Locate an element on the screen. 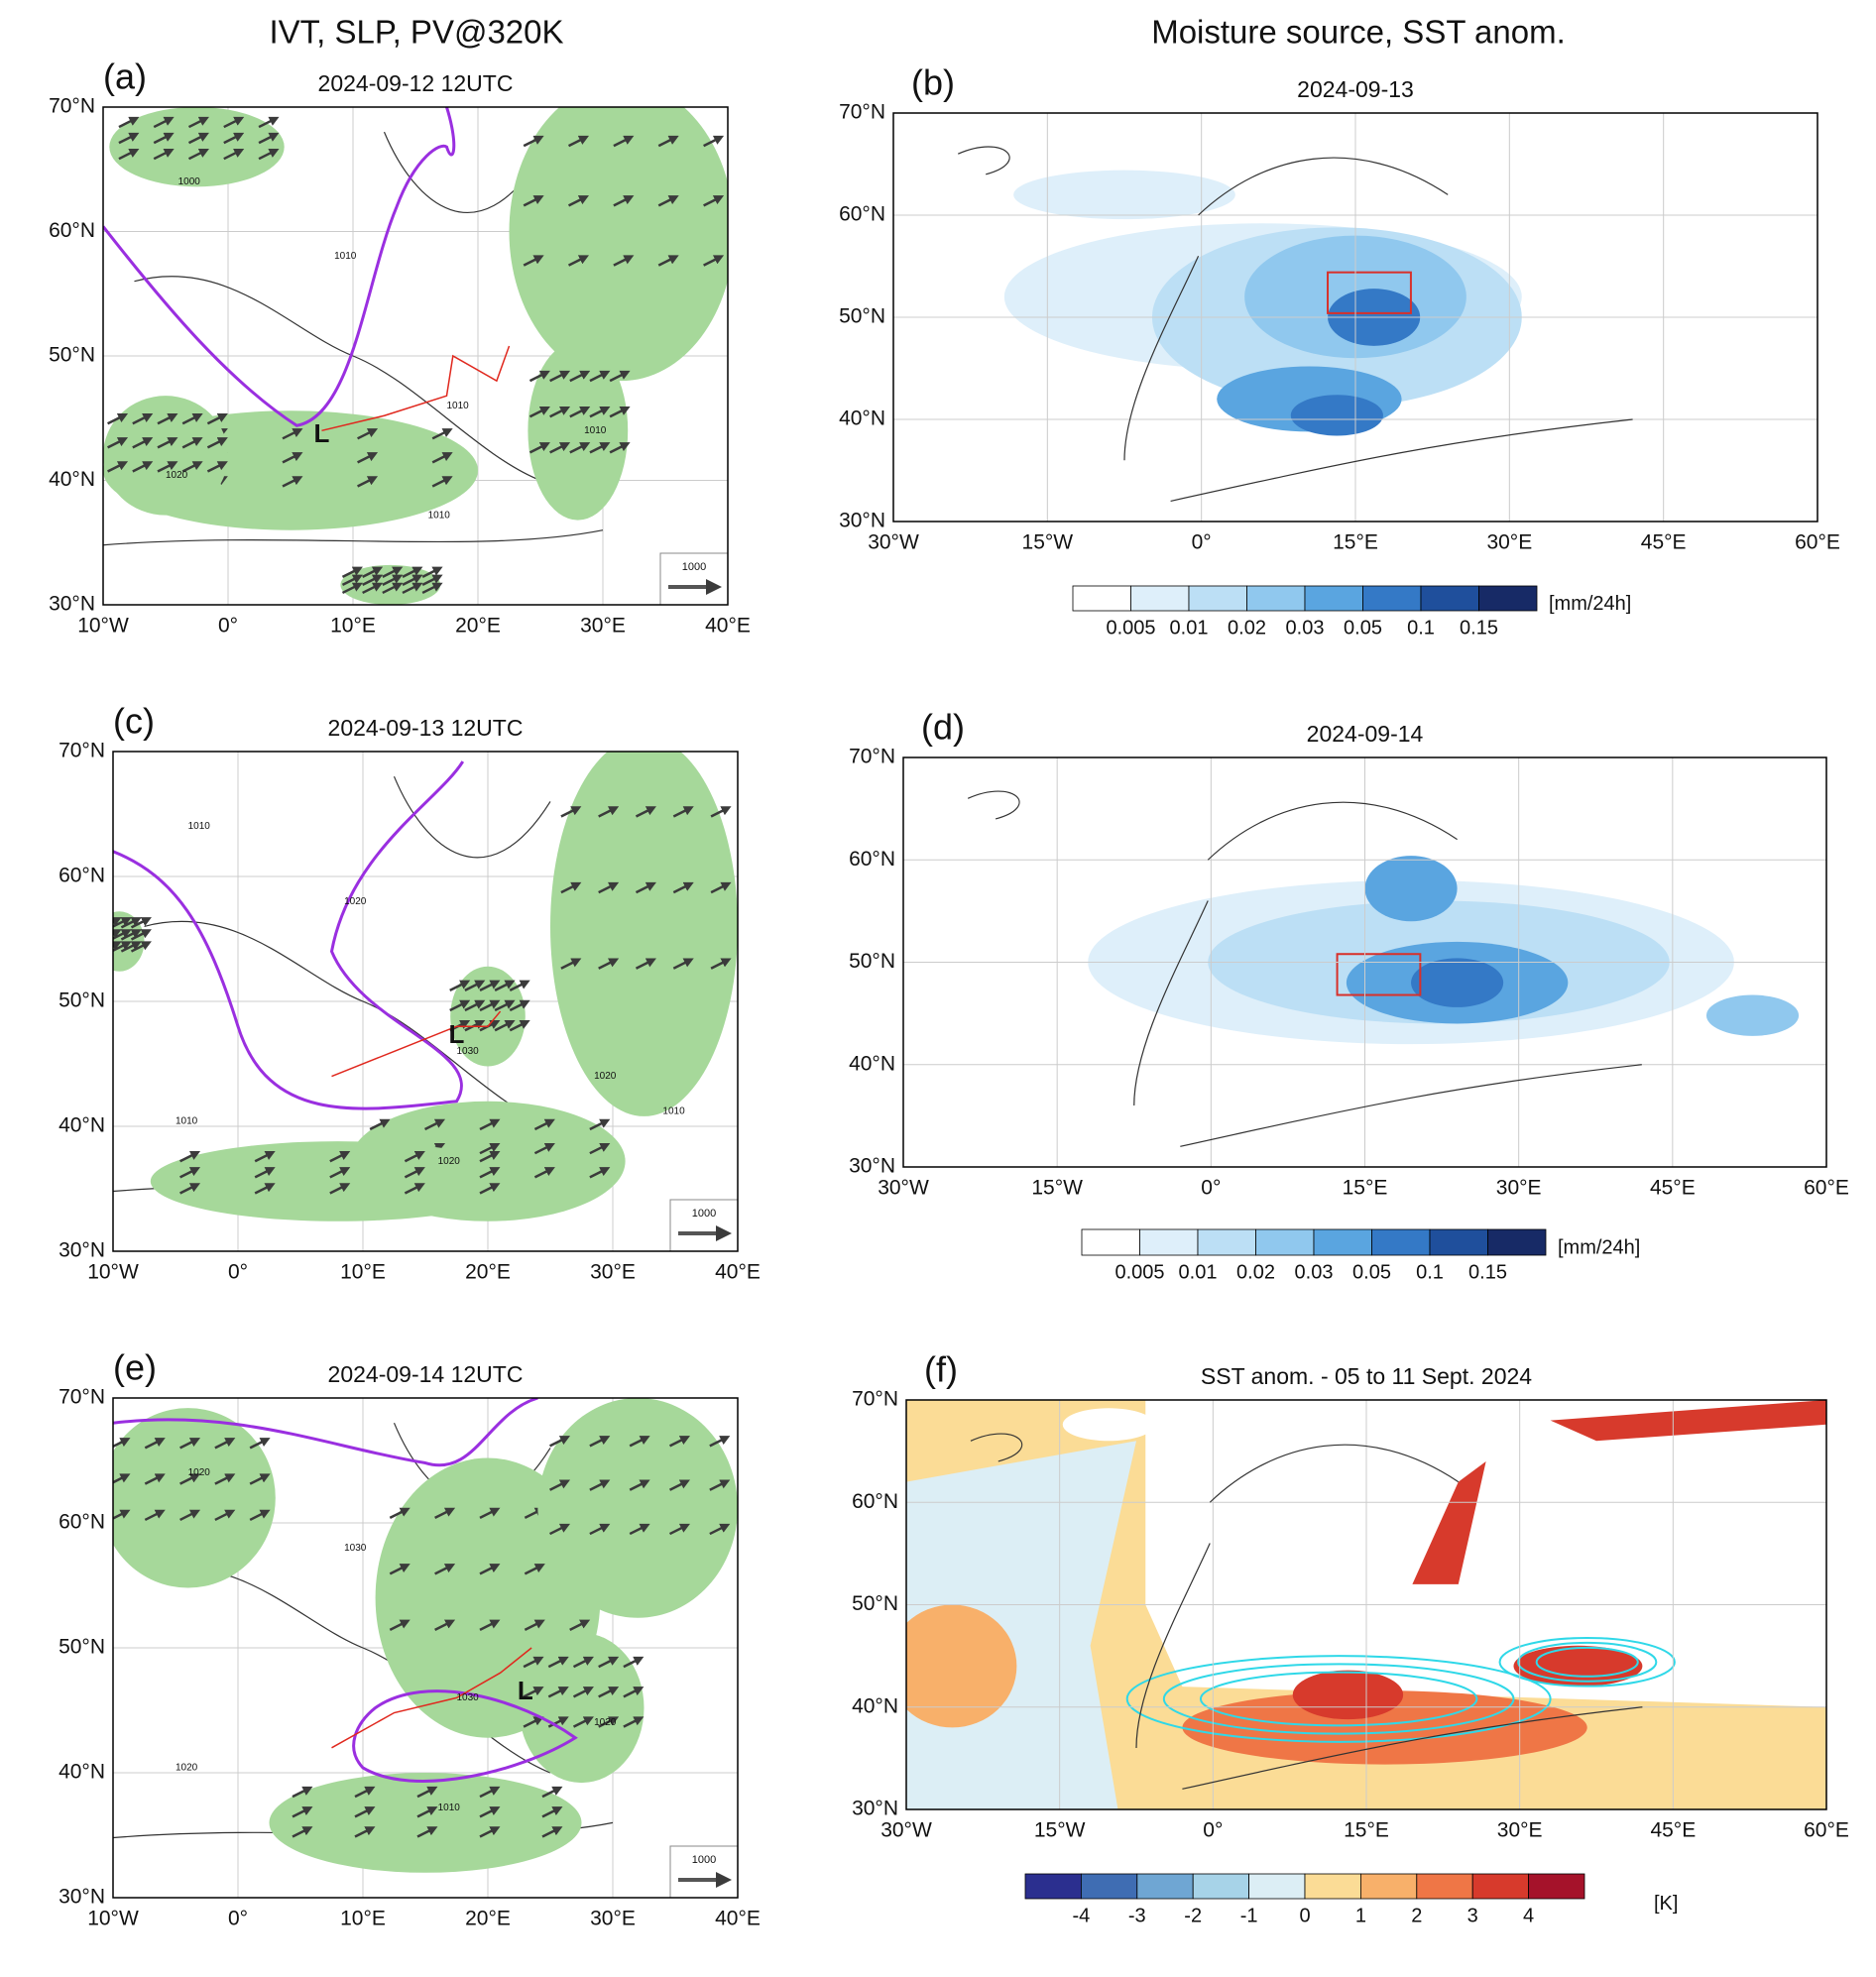 Image resolution: width=1876 pixels, height=1977 pixels. lon-label: 0° is located at coordinates (1213, 1831).